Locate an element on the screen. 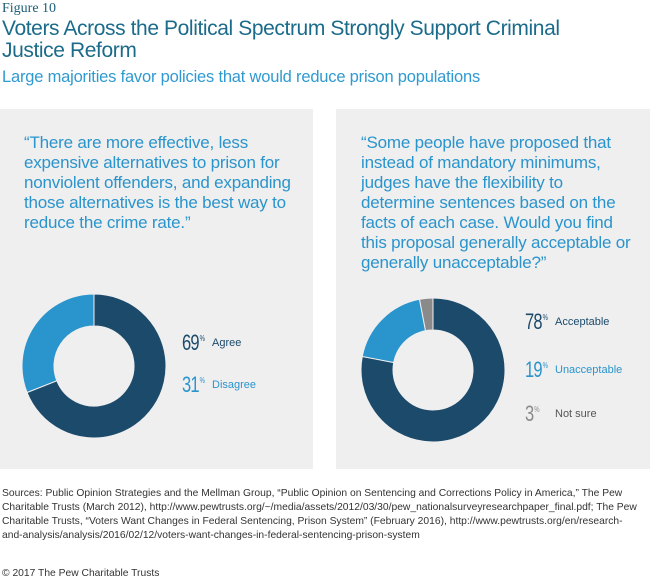  legend-agree: 69% Agree is located at coordinates (211, 343).